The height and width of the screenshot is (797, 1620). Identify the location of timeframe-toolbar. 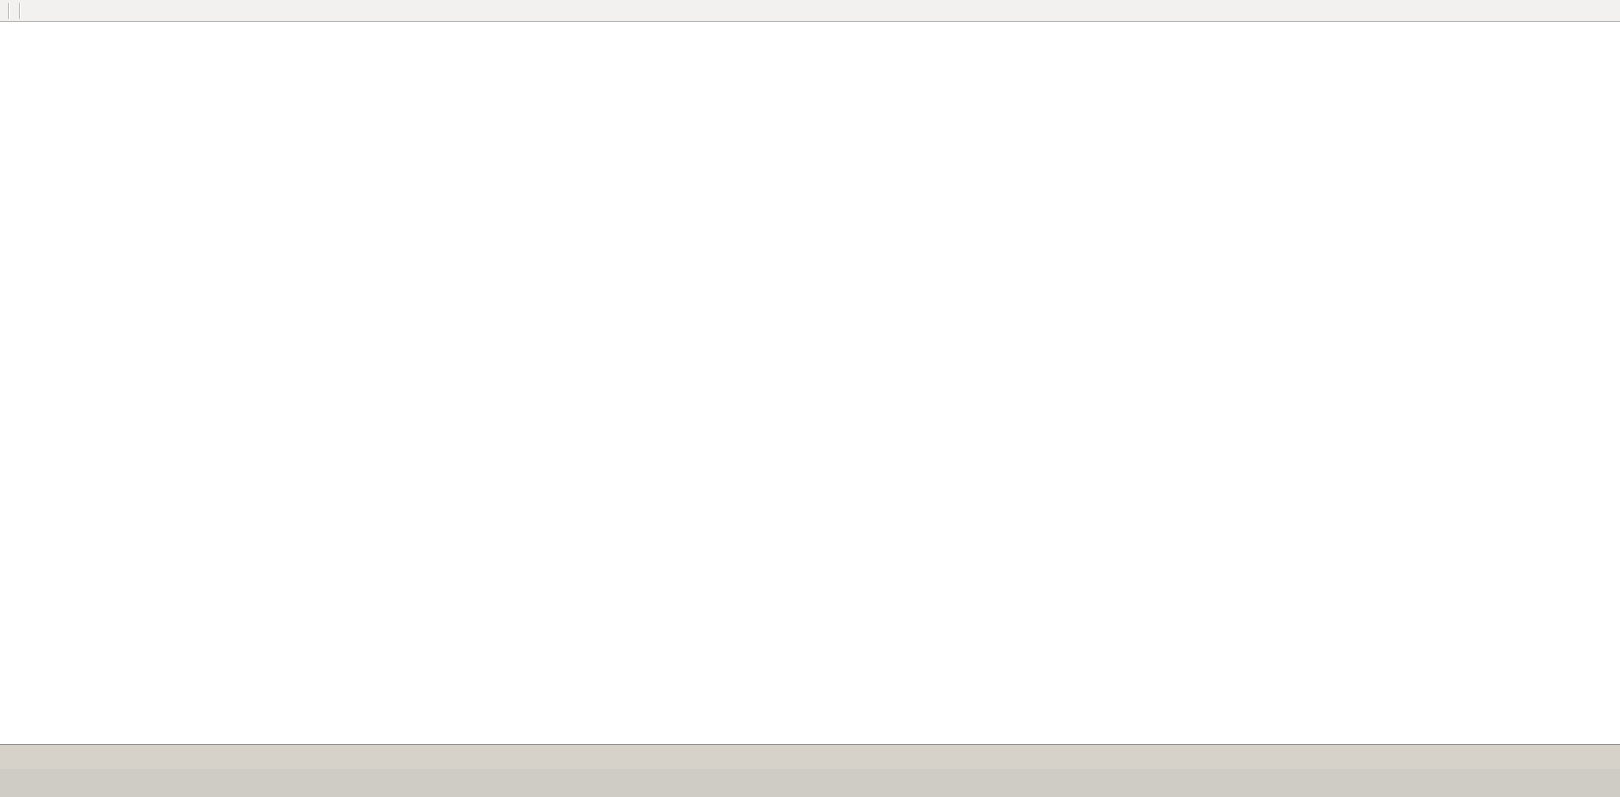
(810, 11).